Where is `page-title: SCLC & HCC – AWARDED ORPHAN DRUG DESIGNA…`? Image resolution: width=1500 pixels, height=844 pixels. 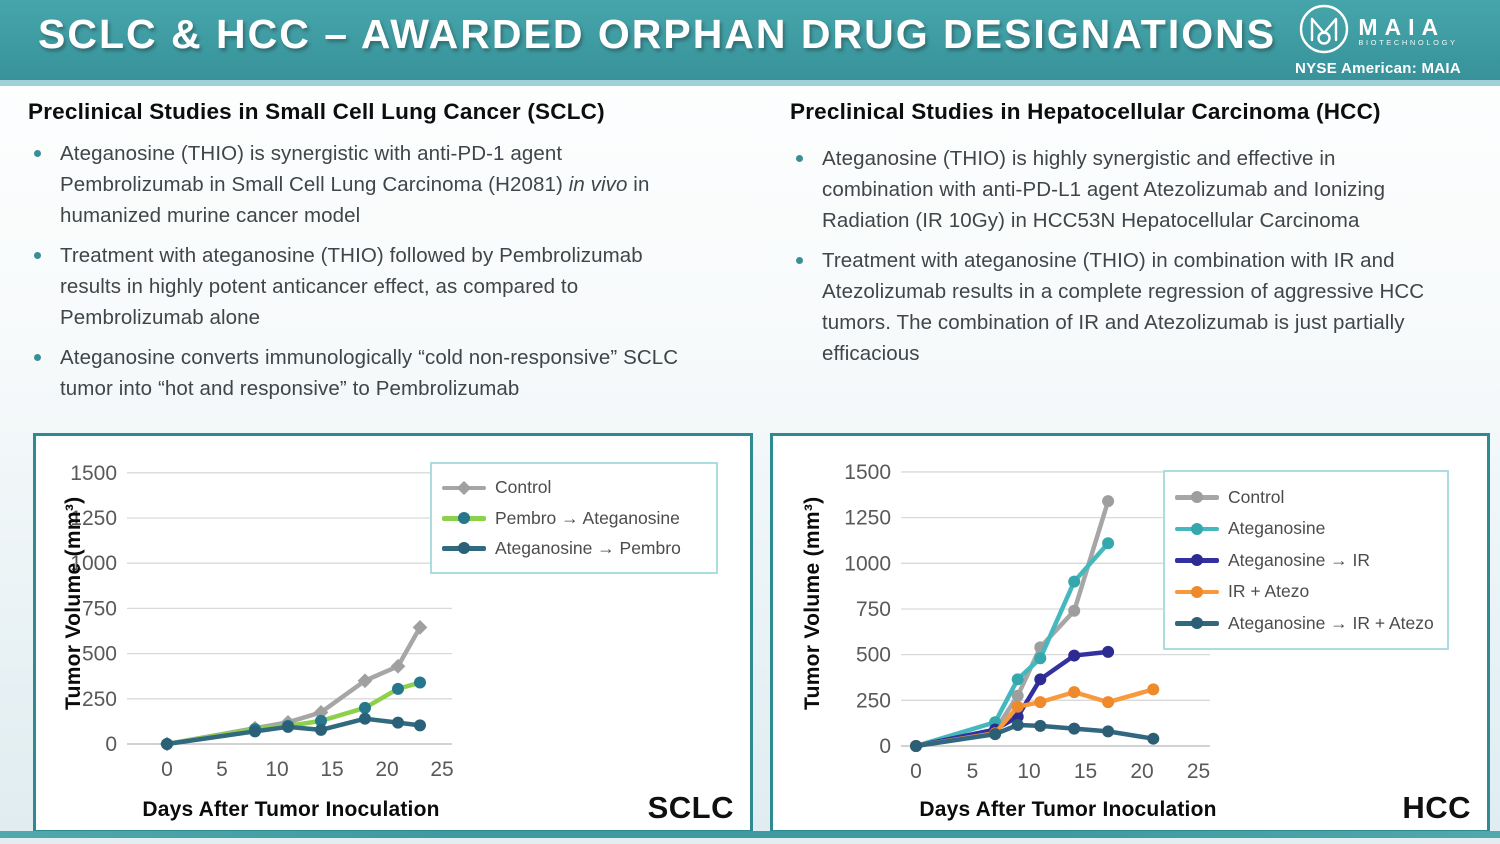 page-title: SCLC & HCC – AWARDED ORPHAN DRUG DESIGNA… is located at coordinates (657, 34).